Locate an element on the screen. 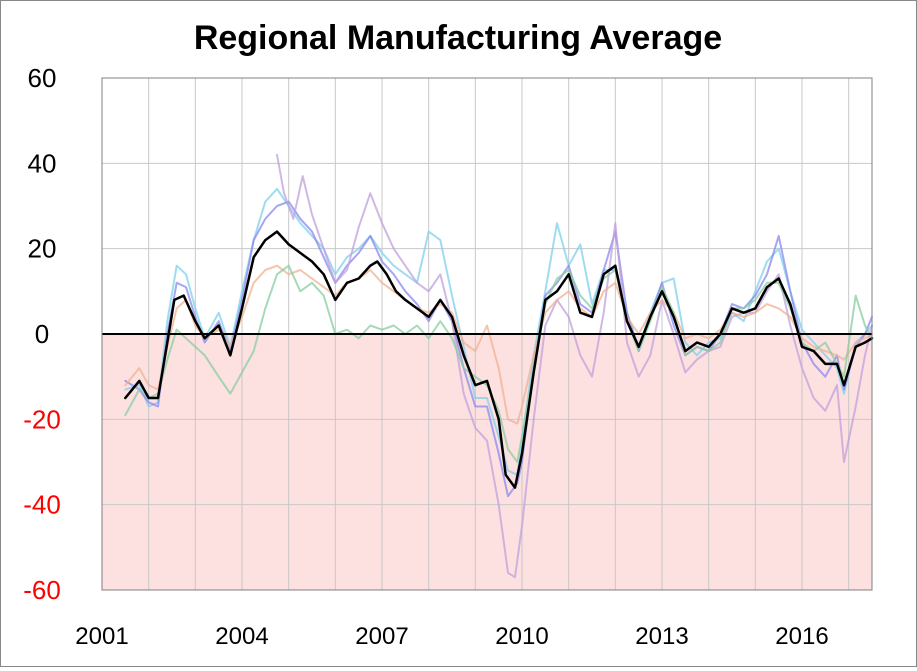 The image size is (917, 671). x-axis-ticks: 2001 2004 2007 2010 2013 2016 is located at coordinates (451, 636).